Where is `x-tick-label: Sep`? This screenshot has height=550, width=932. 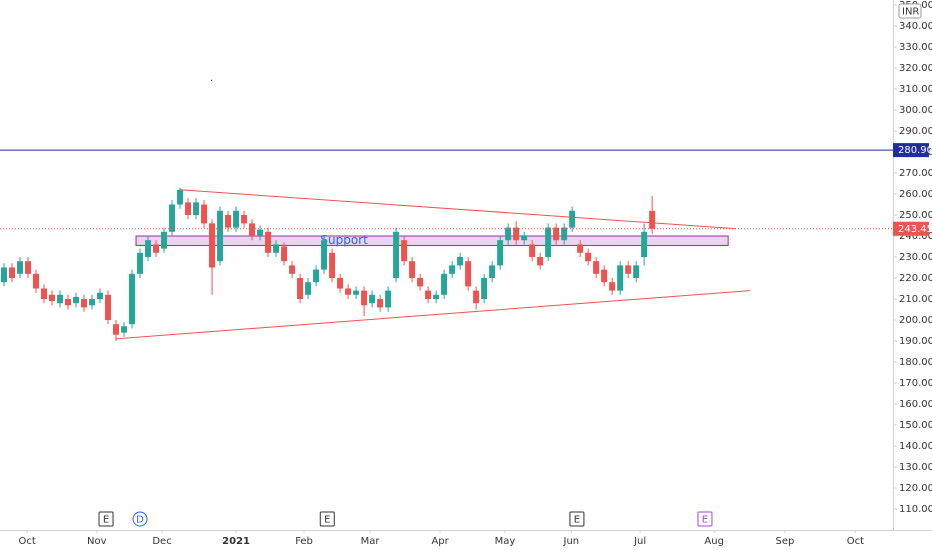
x-tick-label: Sep is located at coordinates (785, 541).